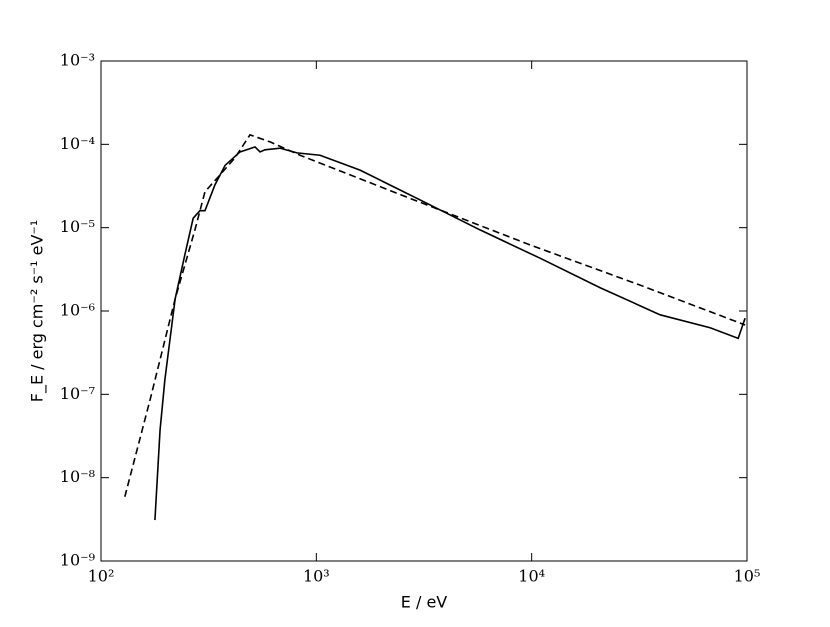  What do you see at coordinates (424, 602) in the screenshot?
I see `x-axis-label: E / eV` at bounding box center [424, 602].